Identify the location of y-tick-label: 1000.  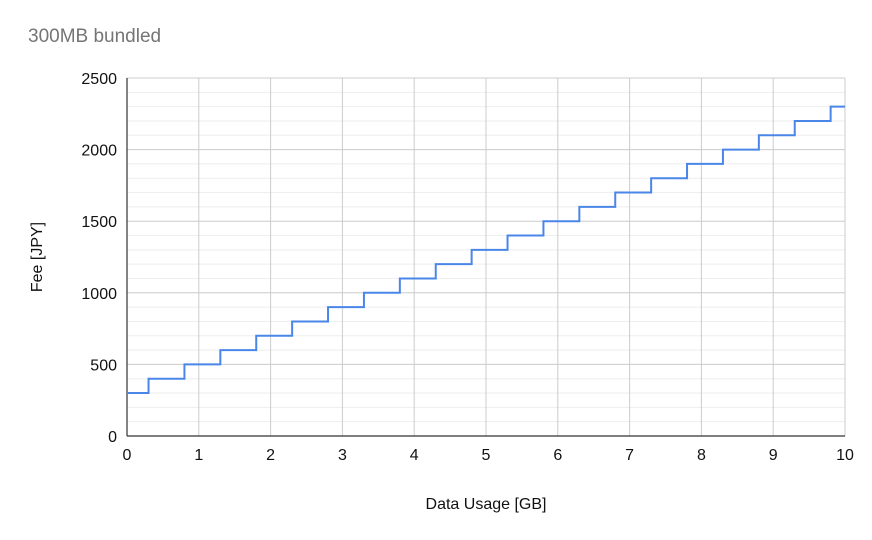
(99, 294).